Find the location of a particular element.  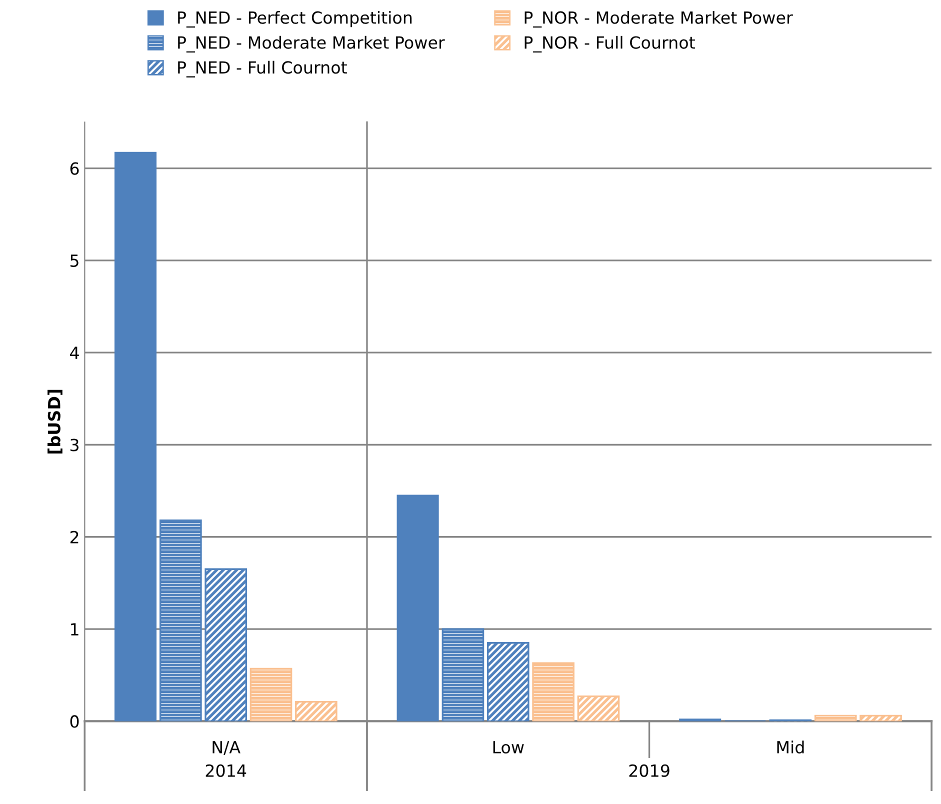

y-tick-label: 5 is located at coordinates (74, 261).